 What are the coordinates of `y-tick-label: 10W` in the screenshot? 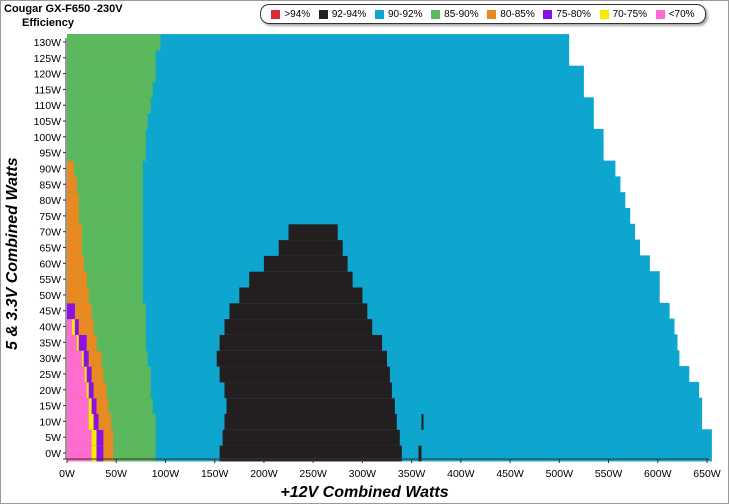 It's located at (50, 422).